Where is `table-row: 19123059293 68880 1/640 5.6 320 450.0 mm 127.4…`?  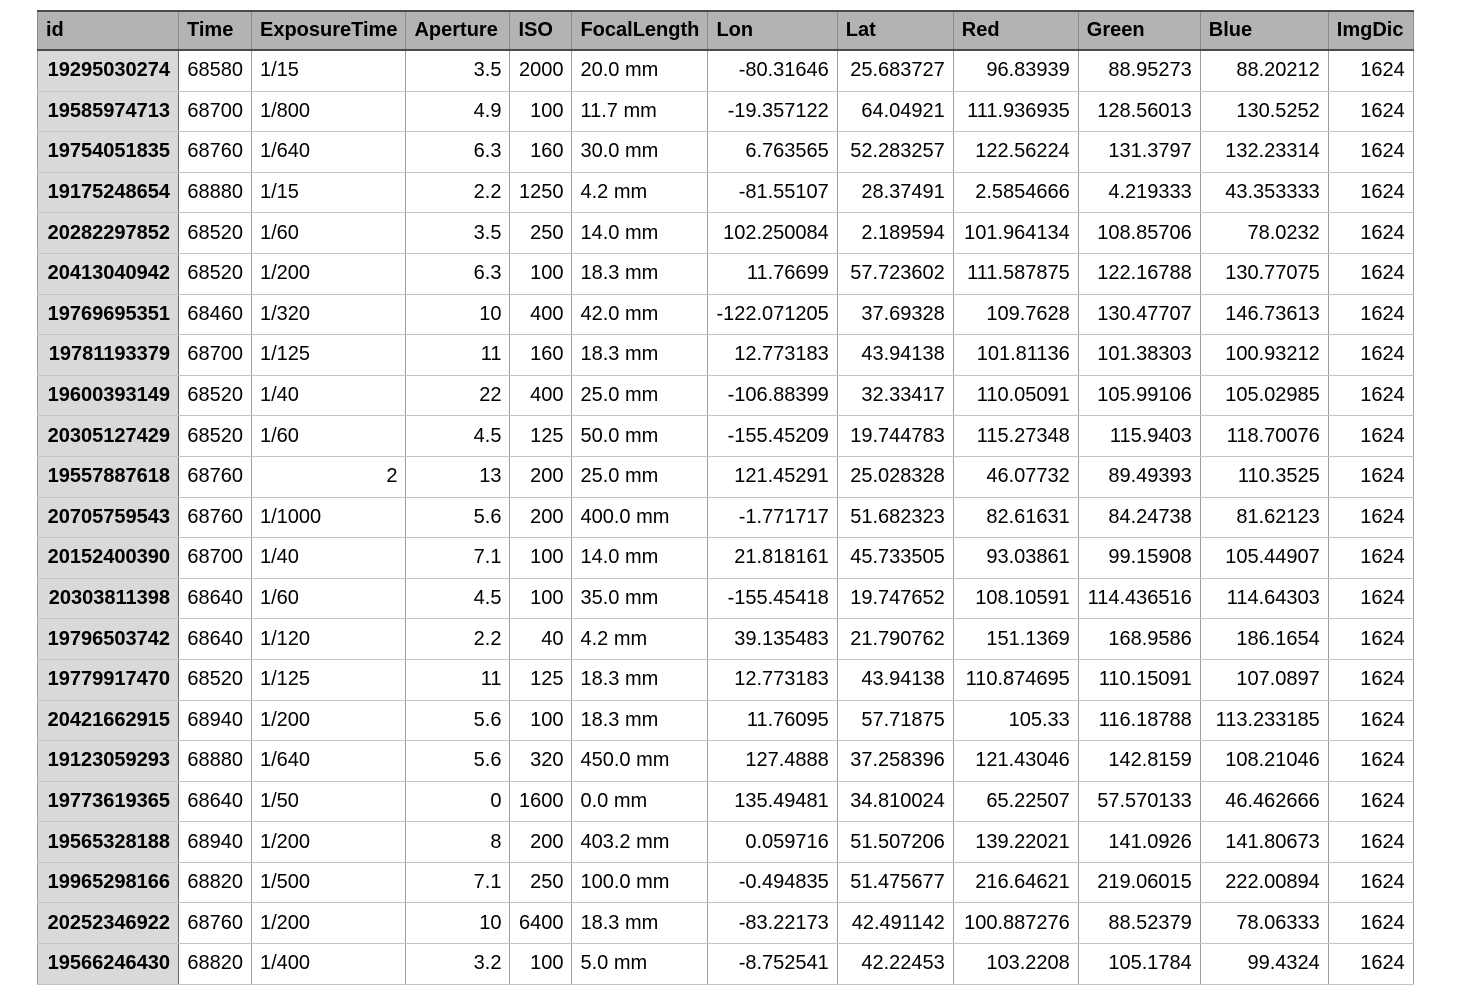 table-row: 19123059293 68880 1/640 5.6 320 450.0 mm 127.4… is located at coordinates (725, 761).